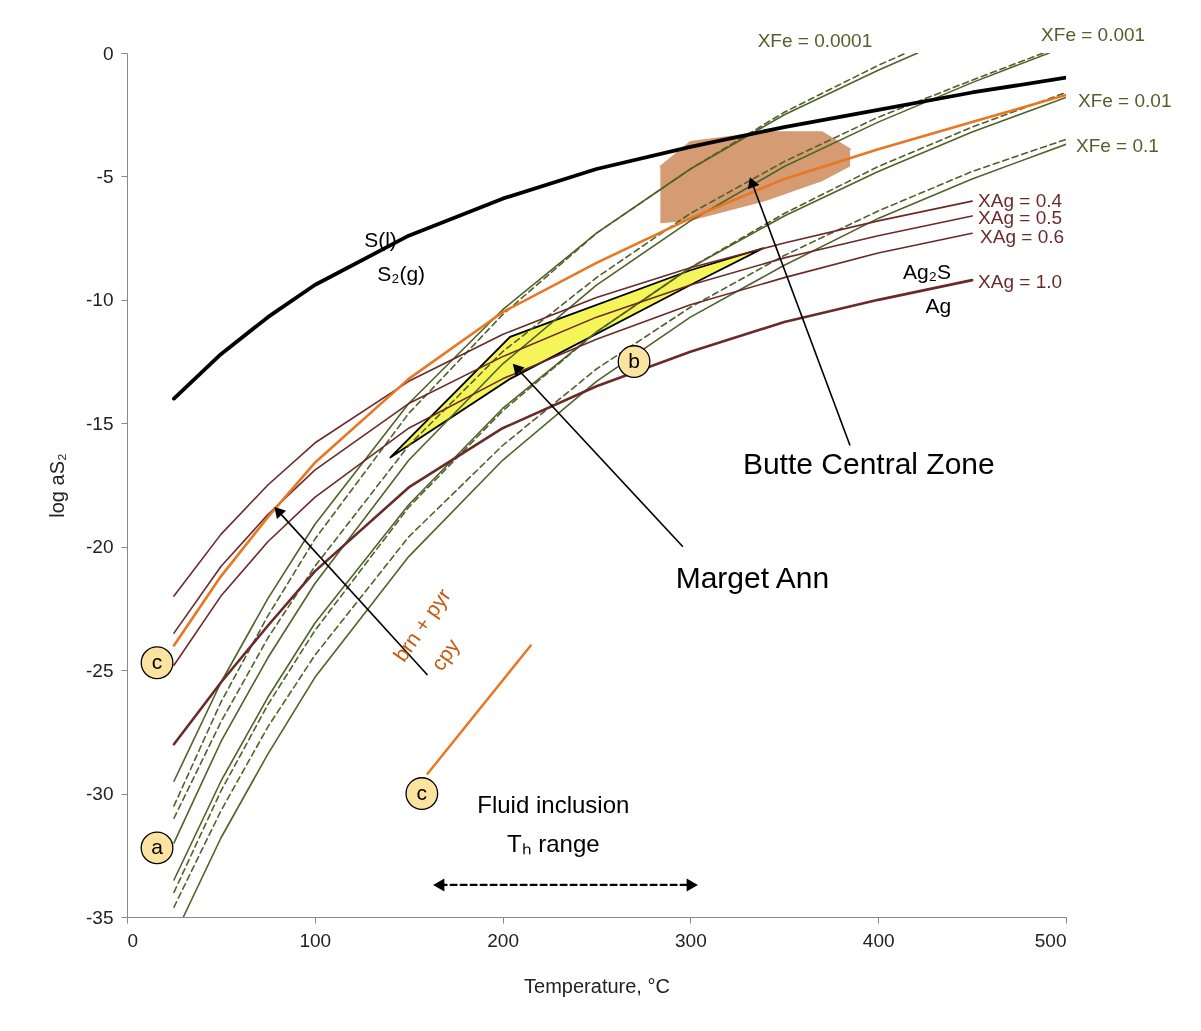  I want to click on x-tick-label: 0, so click(133, 940).